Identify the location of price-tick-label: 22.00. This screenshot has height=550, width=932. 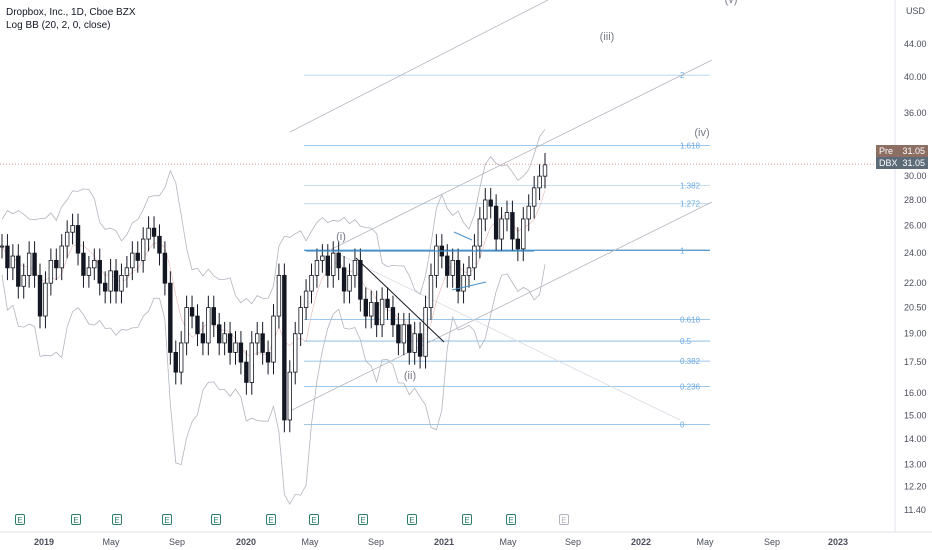
(915, 283).